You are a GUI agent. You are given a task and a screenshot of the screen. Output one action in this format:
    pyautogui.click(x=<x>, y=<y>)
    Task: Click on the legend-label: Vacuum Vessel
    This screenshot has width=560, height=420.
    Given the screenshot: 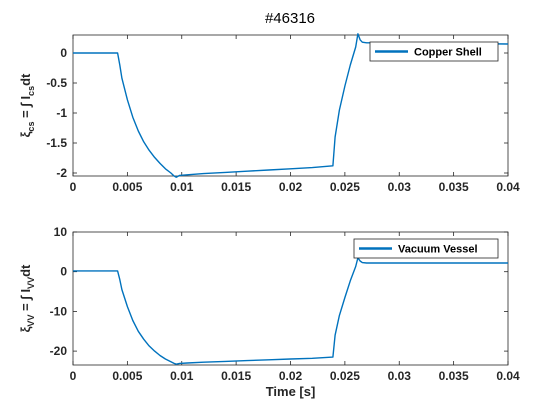 What is the action you would take?
    pyautogui.click(x=438, y=250)
    